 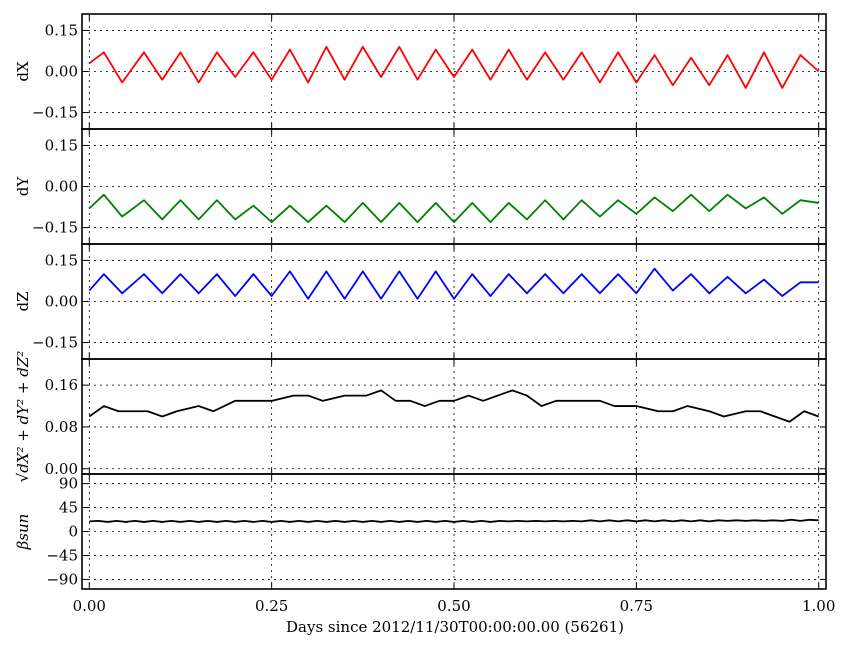 I want to click on ytick-label-rss-2: 0.16, so click(x=61, y=385).